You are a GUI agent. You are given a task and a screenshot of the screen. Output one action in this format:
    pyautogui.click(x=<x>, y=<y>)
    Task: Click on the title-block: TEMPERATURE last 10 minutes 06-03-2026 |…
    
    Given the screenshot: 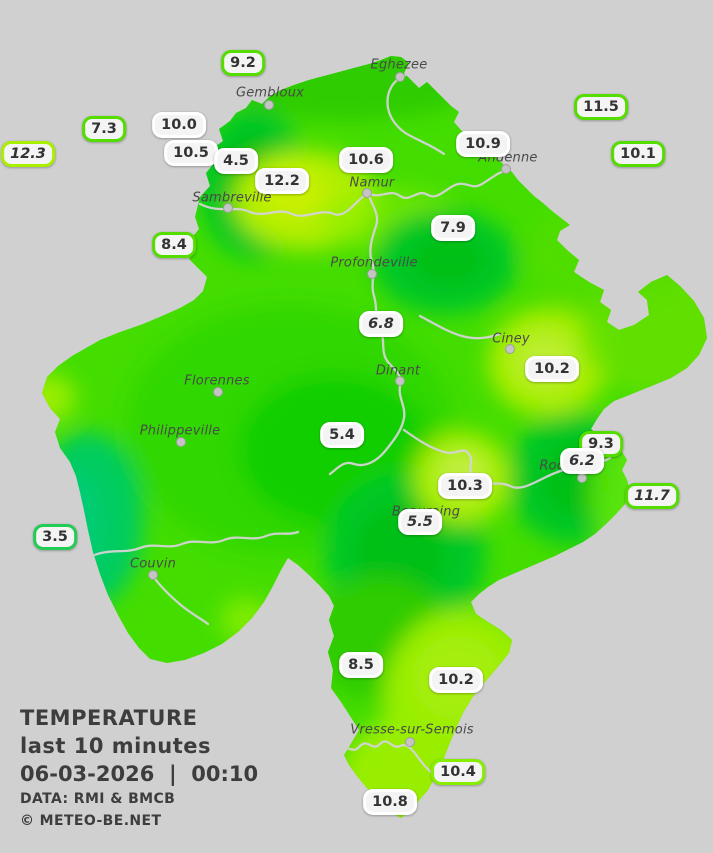 What is the action you would take?
    pyautogui.click(x=139, y=768)
    